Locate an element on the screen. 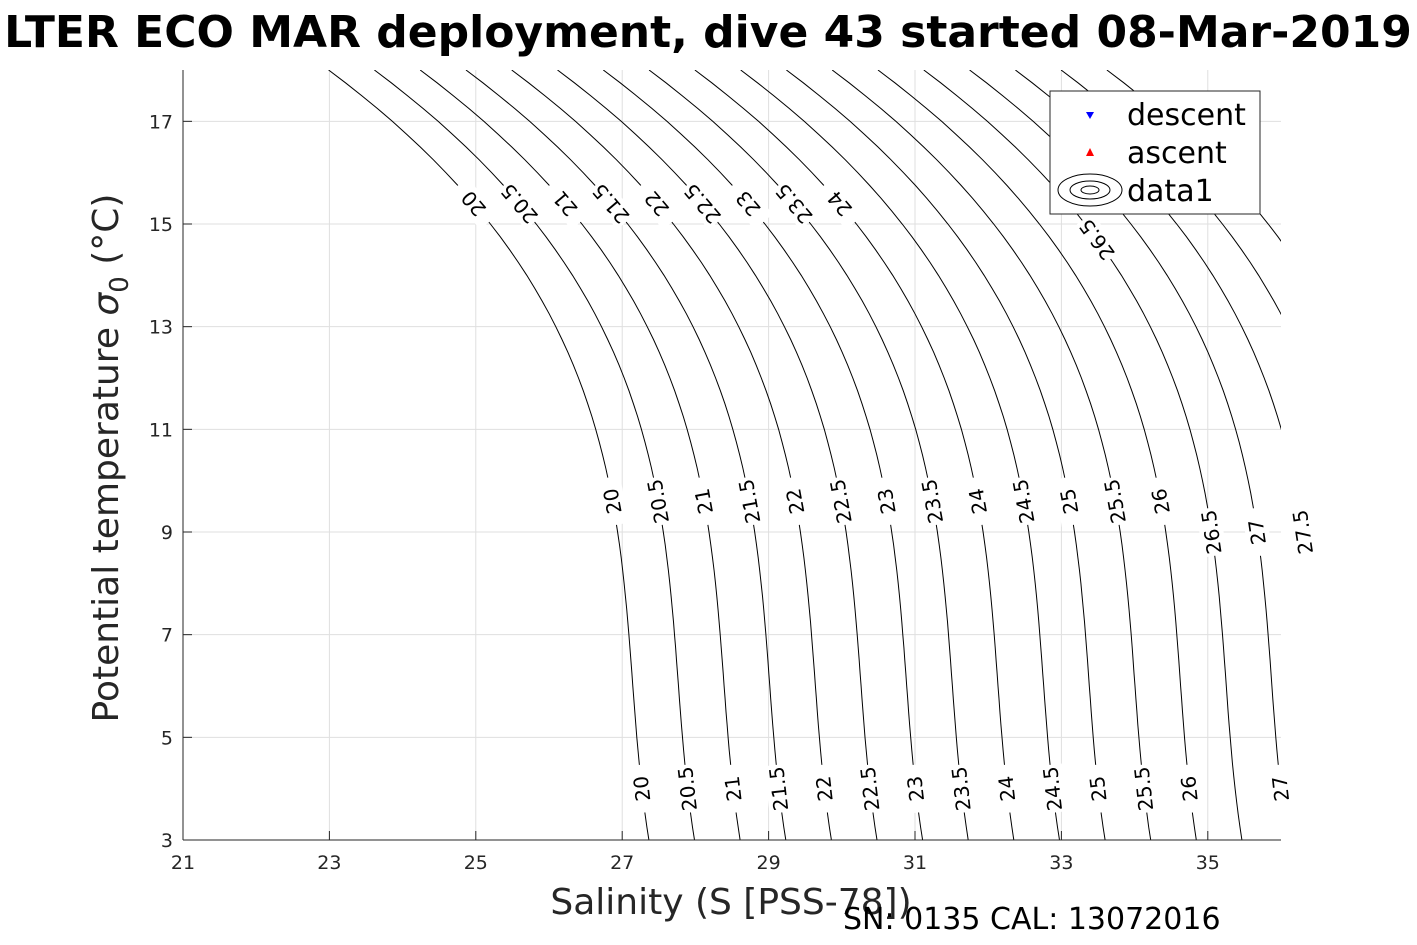 The width and height of the screenshot is (1417, 945). serial-cal-text: SN: 0135 CAL: 13072016 is located at coordinates (1032, 919).